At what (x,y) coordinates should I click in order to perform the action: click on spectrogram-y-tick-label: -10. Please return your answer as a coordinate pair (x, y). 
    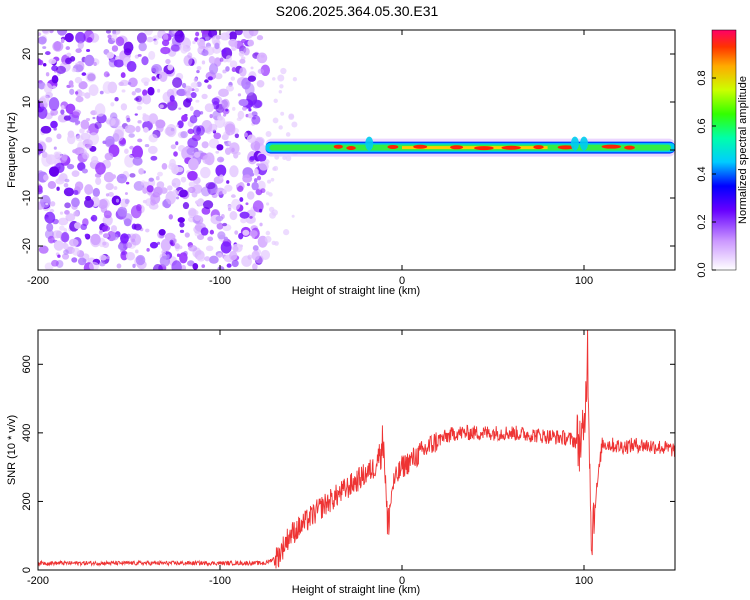
    Looking at the image, I should click on (27, 198).